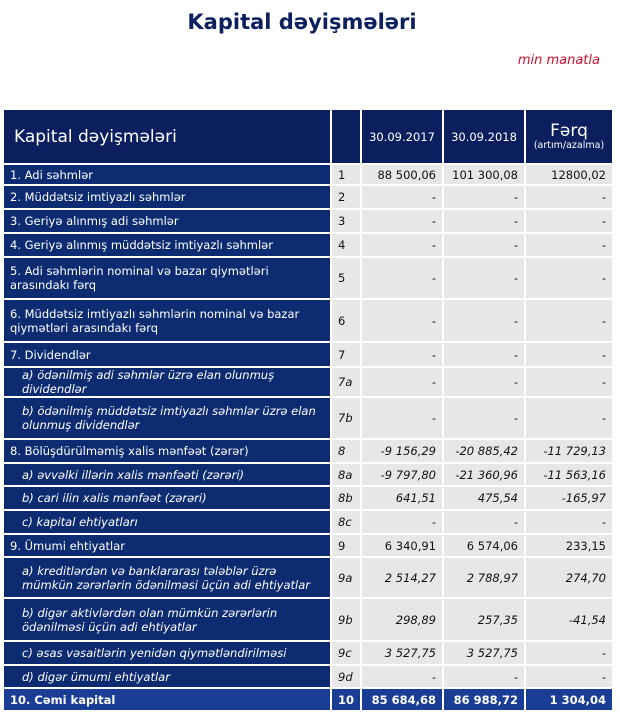  What do you see at coordinates (346, 278) in the screenshot?
I see `row-number: 5` at bounding box center [346, 278].